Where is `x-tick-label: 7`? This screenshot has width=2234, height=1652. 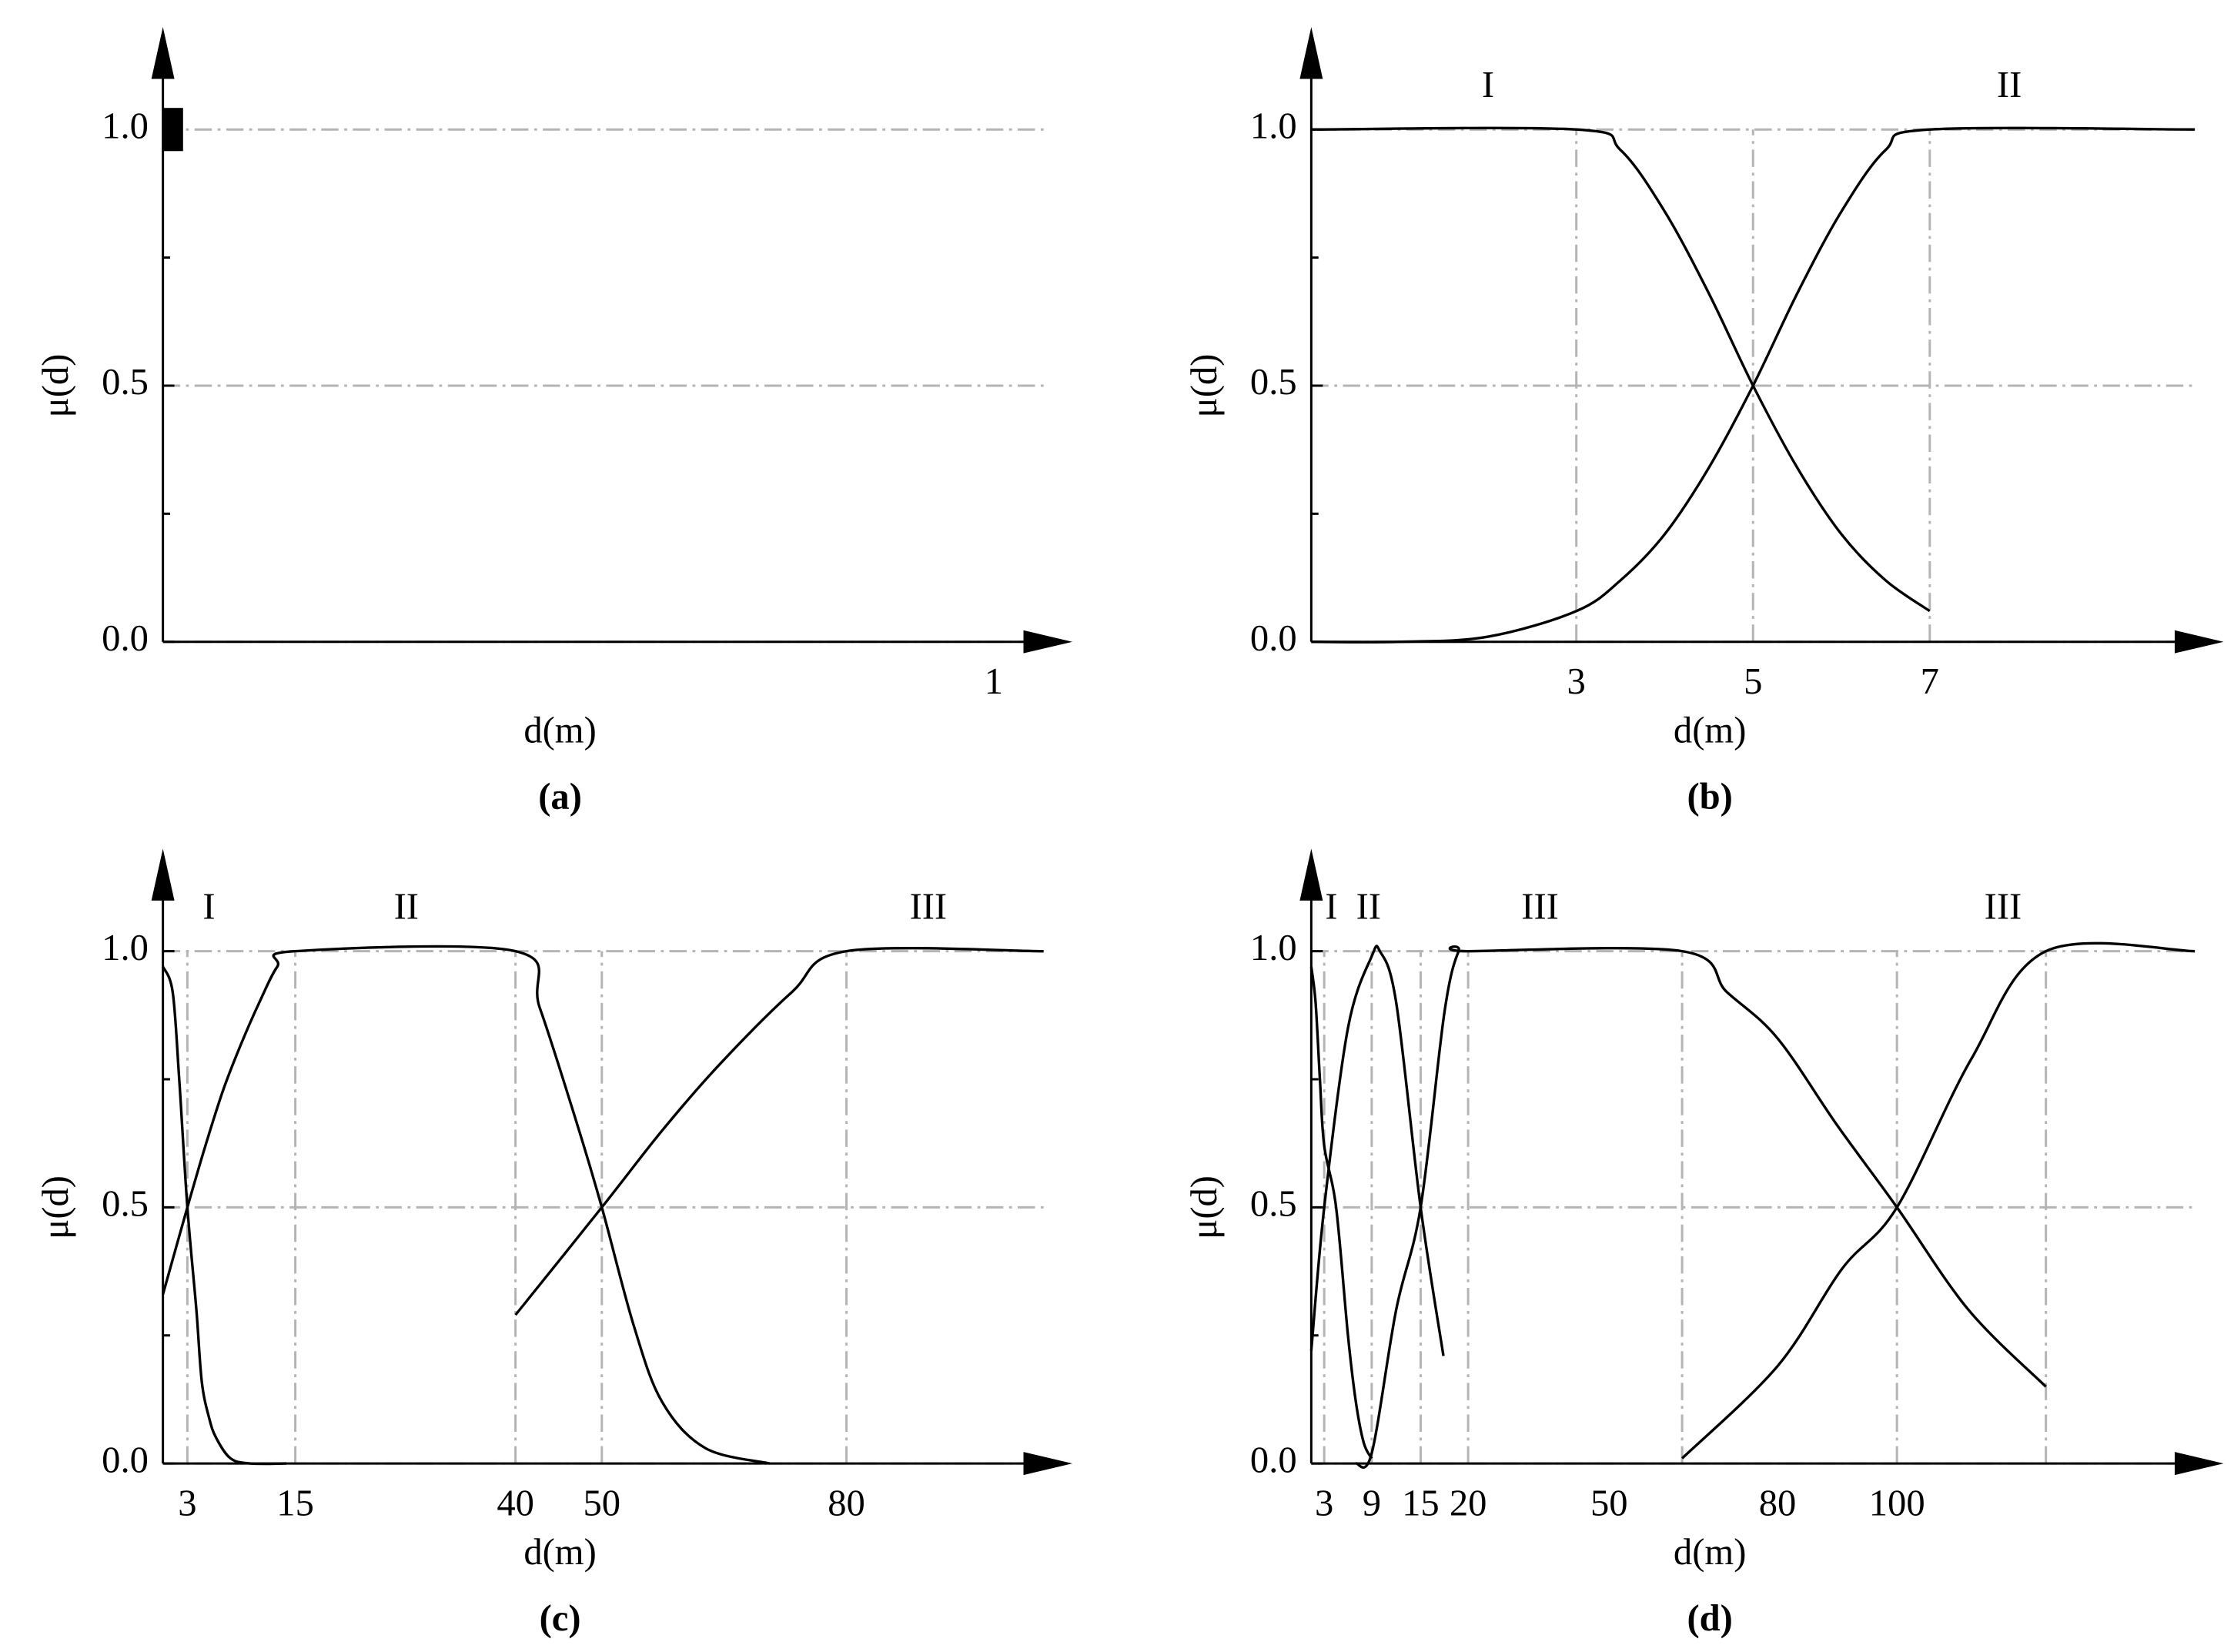
x-tick-label: 7 is located at coordinates (1930, 681).